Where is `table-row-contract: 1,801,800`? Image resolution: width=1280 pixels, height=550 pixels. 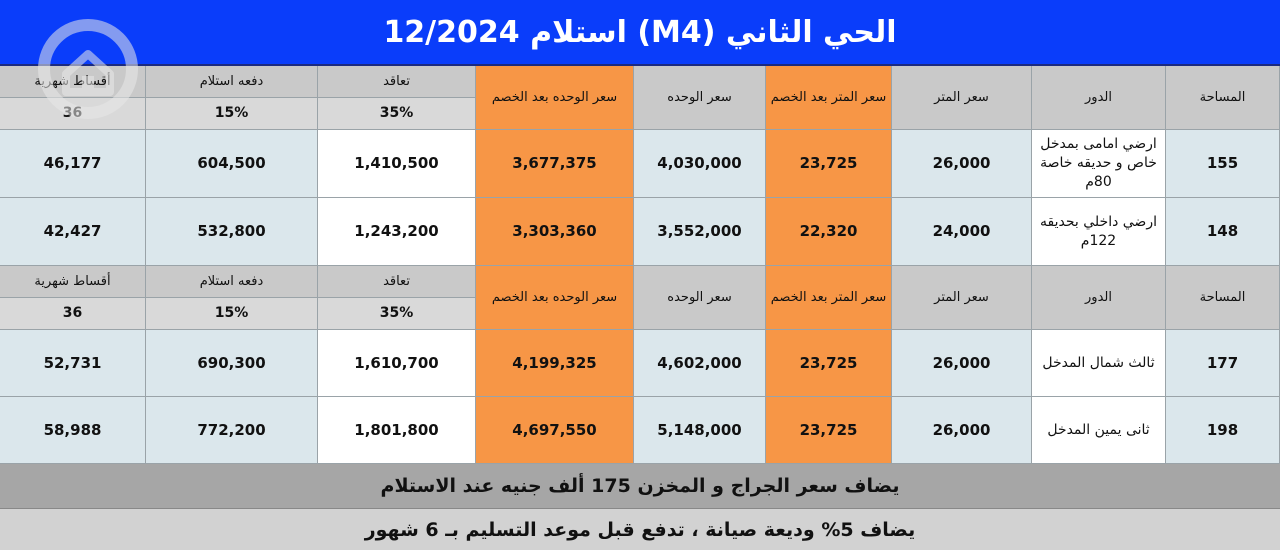 table-row-contract: 1,801,800 is located at coordinates (397, 430).